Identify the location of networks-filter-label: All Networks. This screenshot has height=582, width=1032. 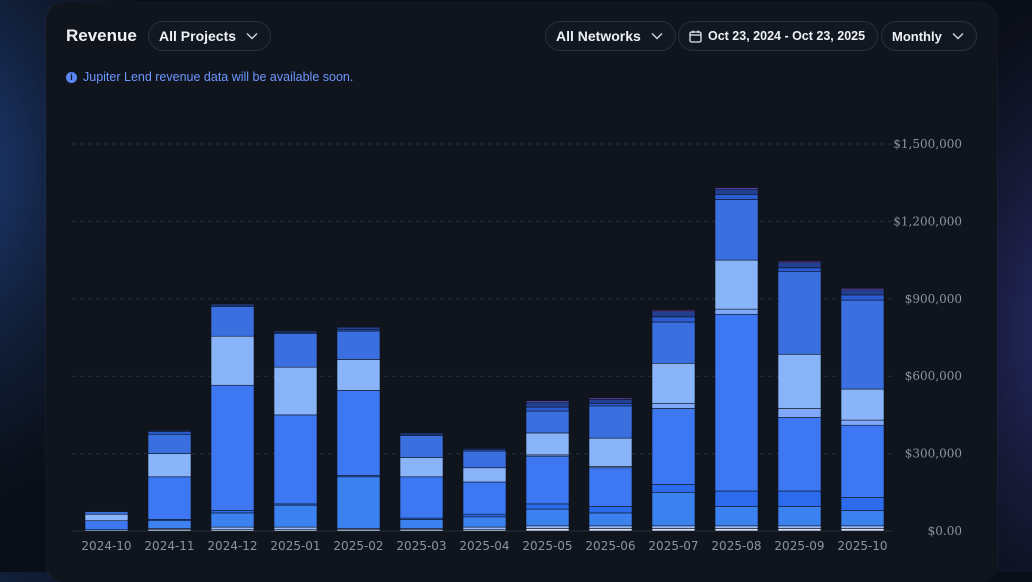
(598, 36).